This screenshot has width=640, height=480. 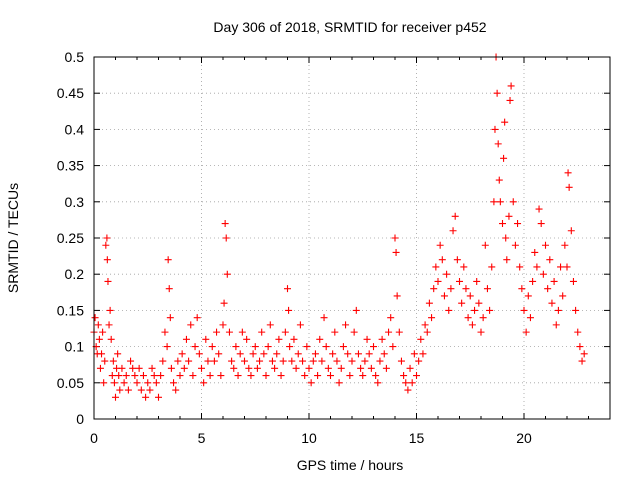 I want to click on x-axis-label: GPS time / hours, so click(x=350, y=465).